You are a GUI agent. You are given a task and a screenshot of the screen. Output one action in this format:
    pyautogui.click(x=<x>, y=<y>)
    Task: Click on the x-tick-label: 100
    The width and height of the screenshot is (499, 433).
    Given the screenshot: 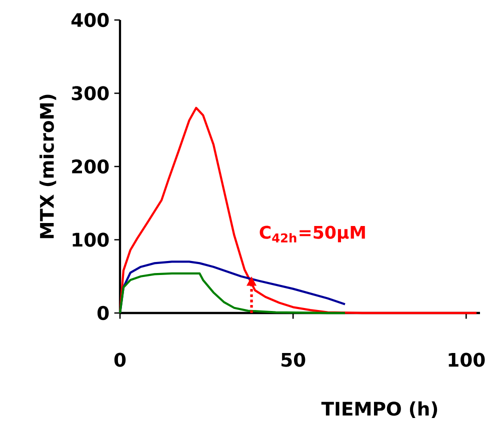 What is the action you would take?
    pyautogui.click(x=466, y=359)
    